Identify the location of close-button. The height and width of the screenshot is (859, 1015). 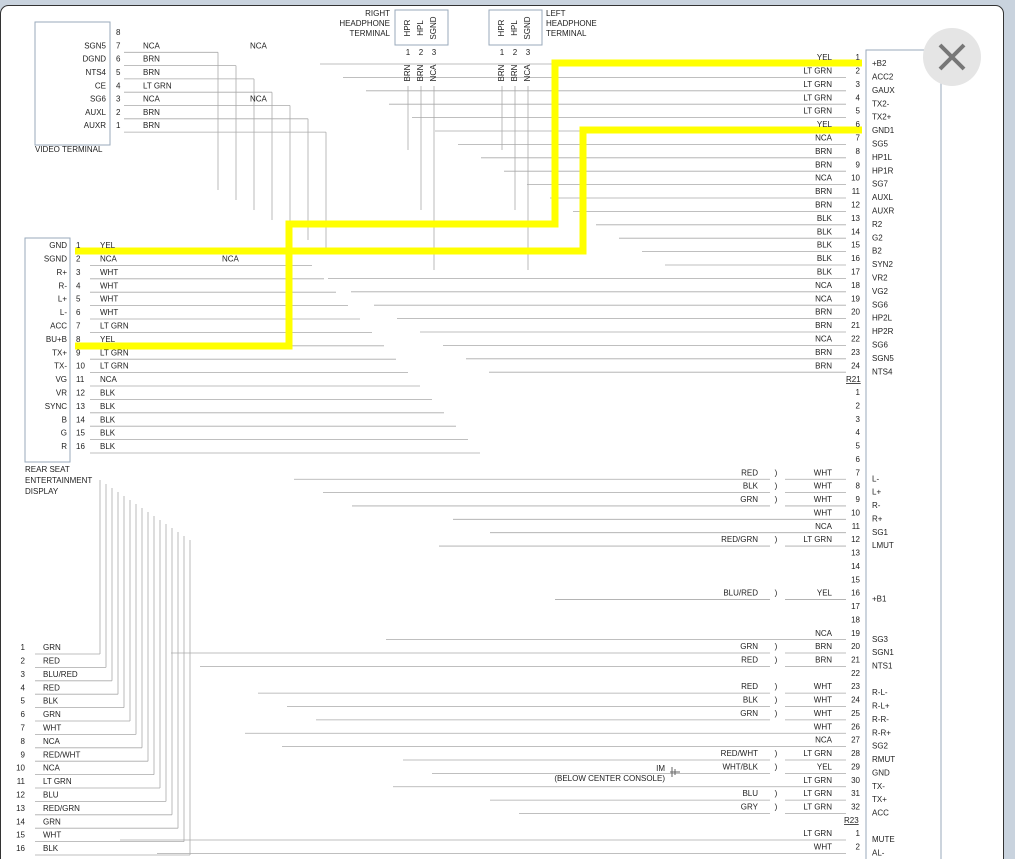
(952, 57).